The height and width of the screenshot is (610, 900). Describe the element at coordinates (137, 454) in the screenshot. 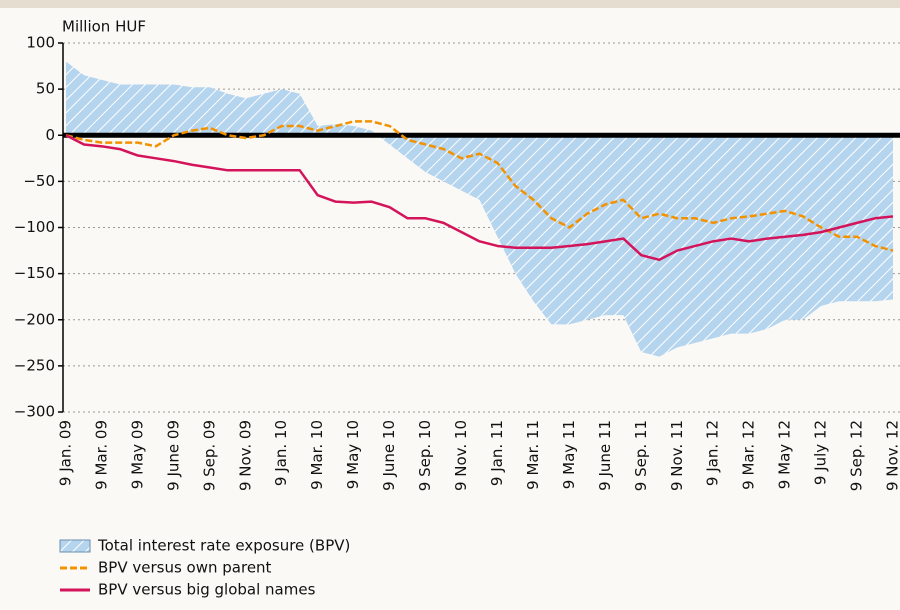

I see `x-tick-label: 9 May 09` at that location.